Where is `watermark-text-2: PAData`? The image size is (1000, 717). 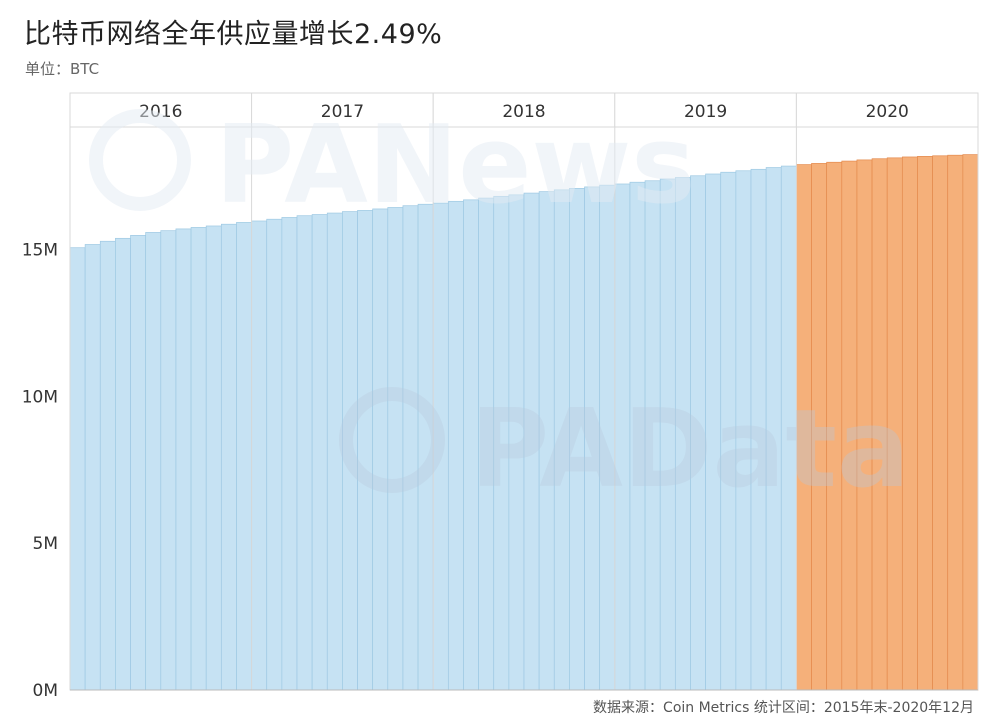 watermark-text-2: PAData is located at coordinates (690, 449).